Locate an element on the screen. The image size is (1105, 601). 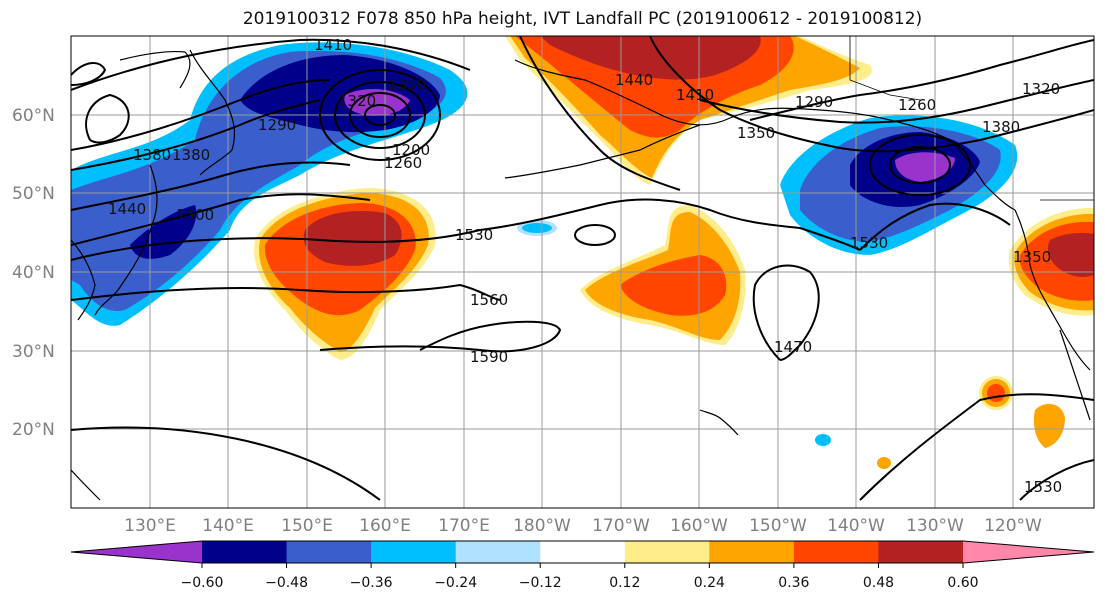
contour-1440-west is located at coordinates (211, 186).